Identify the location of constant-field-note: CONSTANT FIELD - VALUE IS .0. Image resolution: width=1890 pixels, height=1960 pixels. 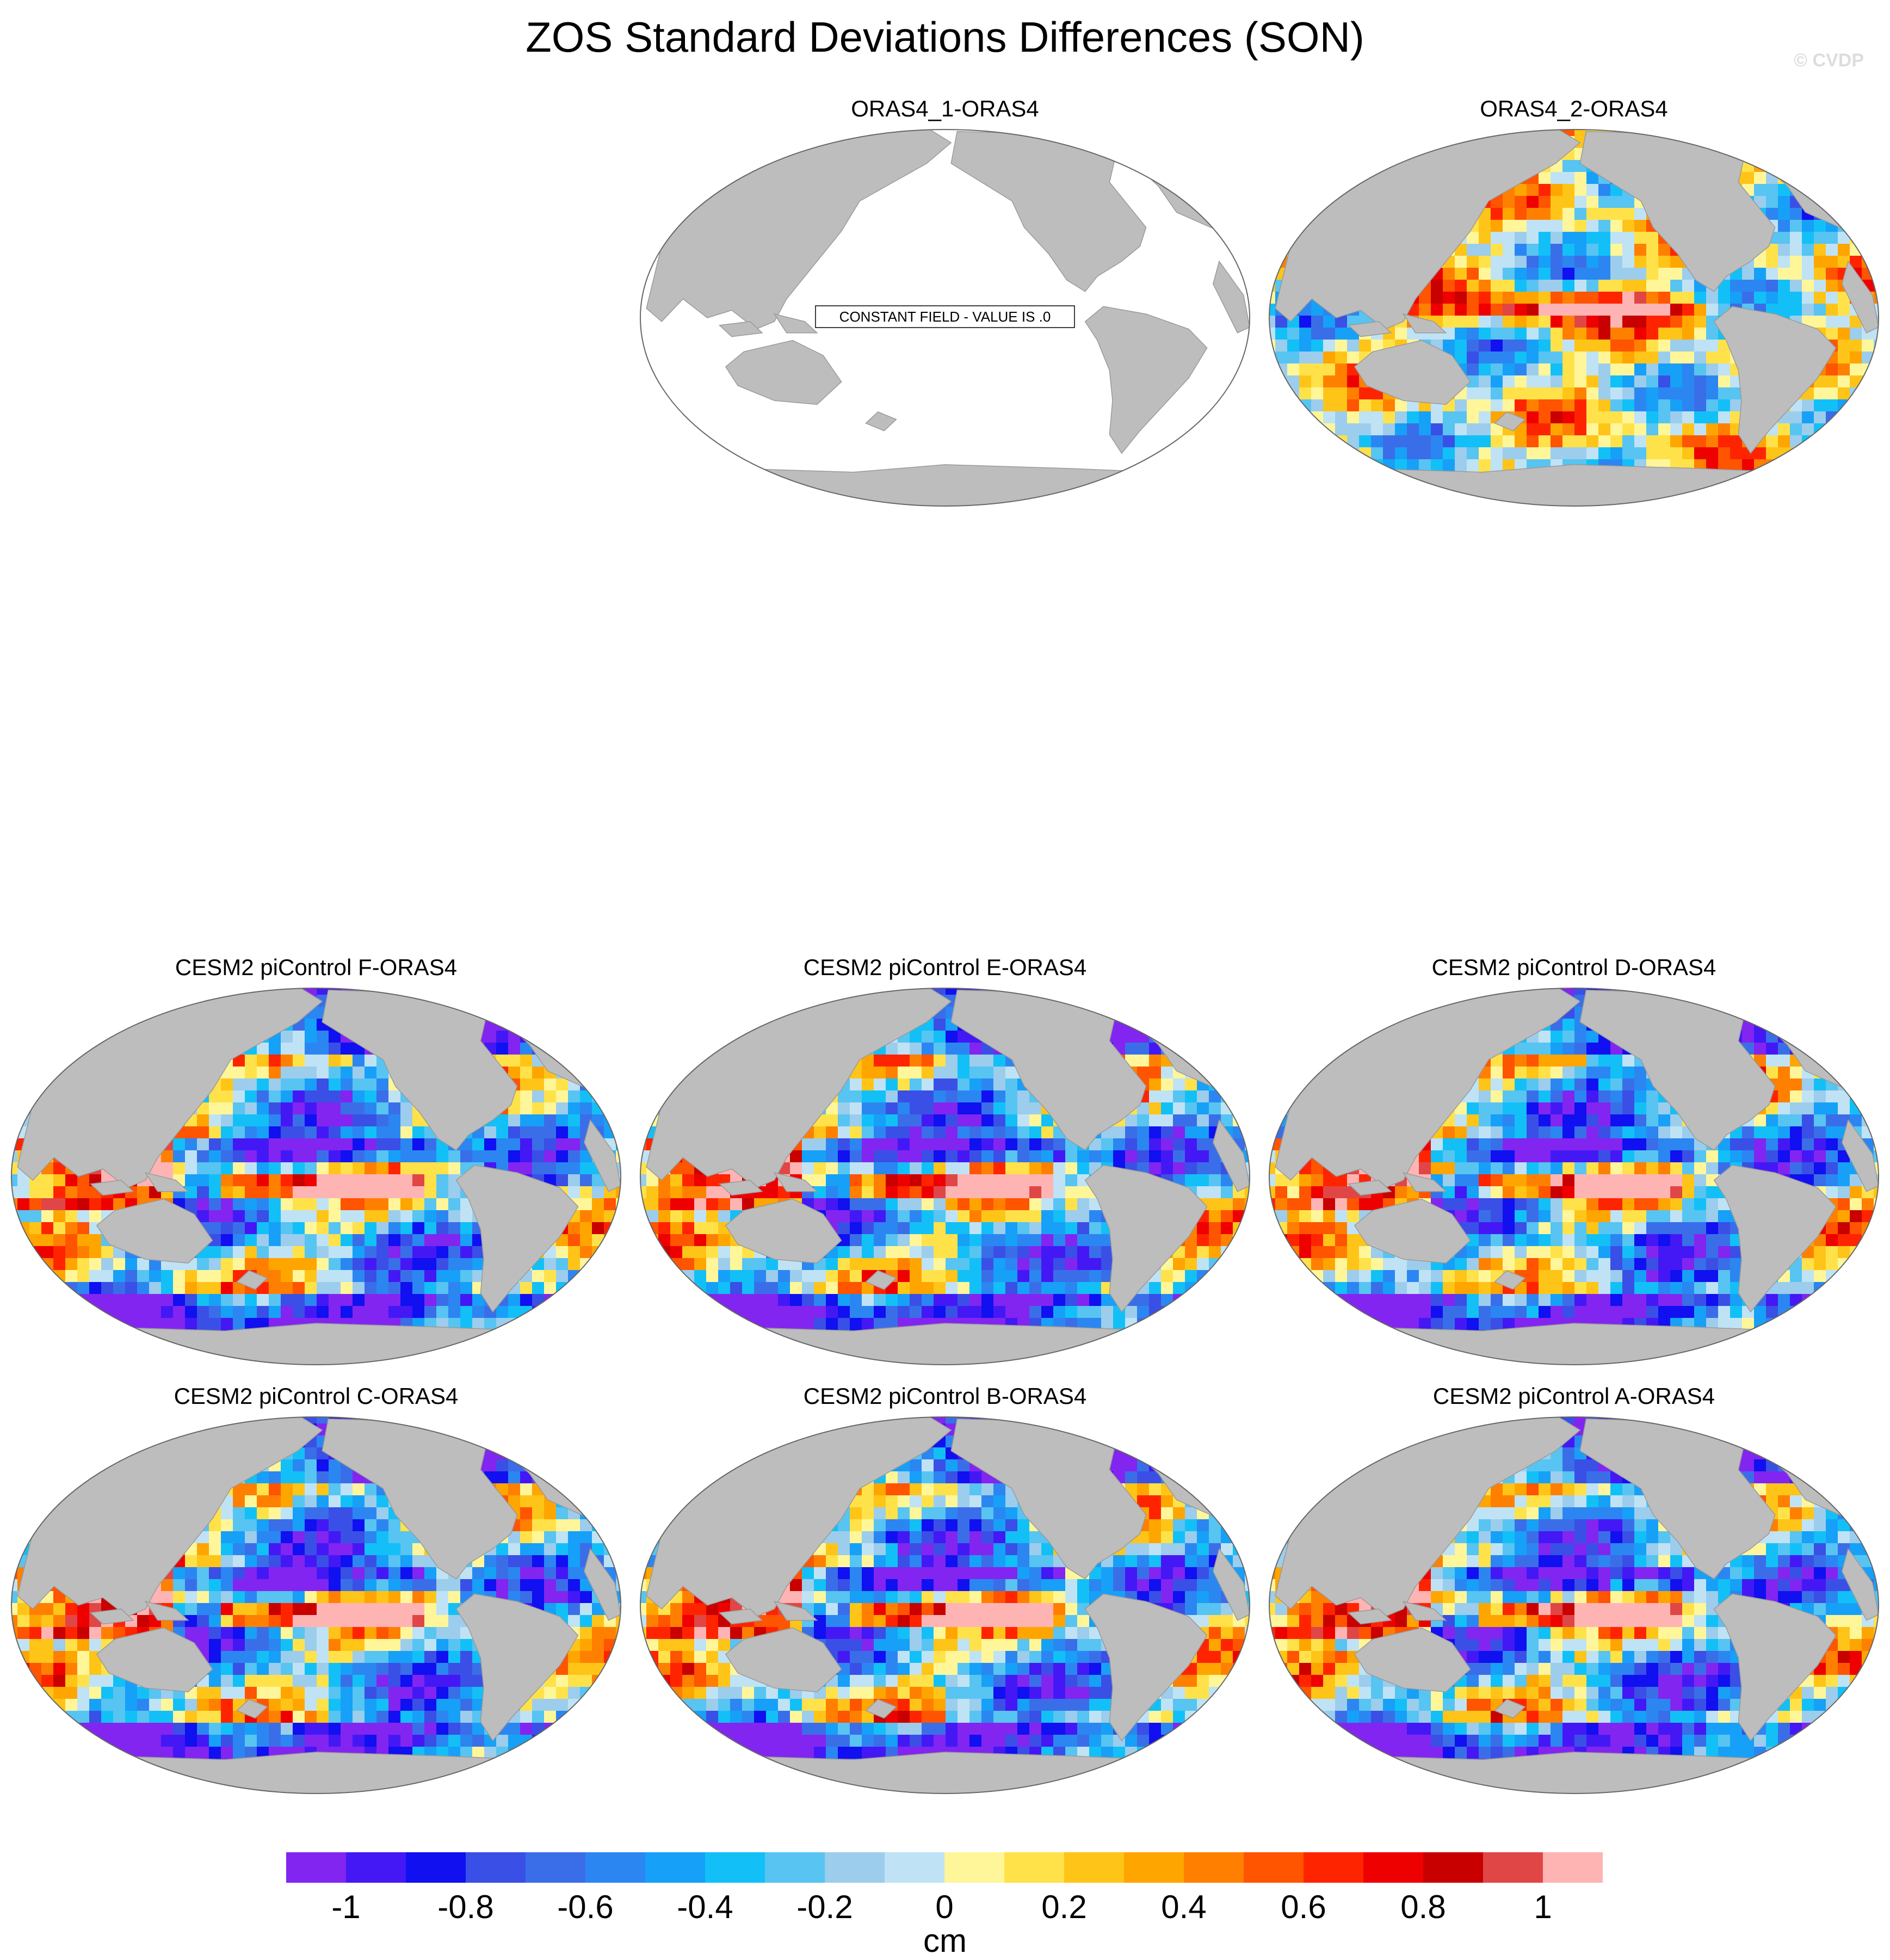
(945, 316).